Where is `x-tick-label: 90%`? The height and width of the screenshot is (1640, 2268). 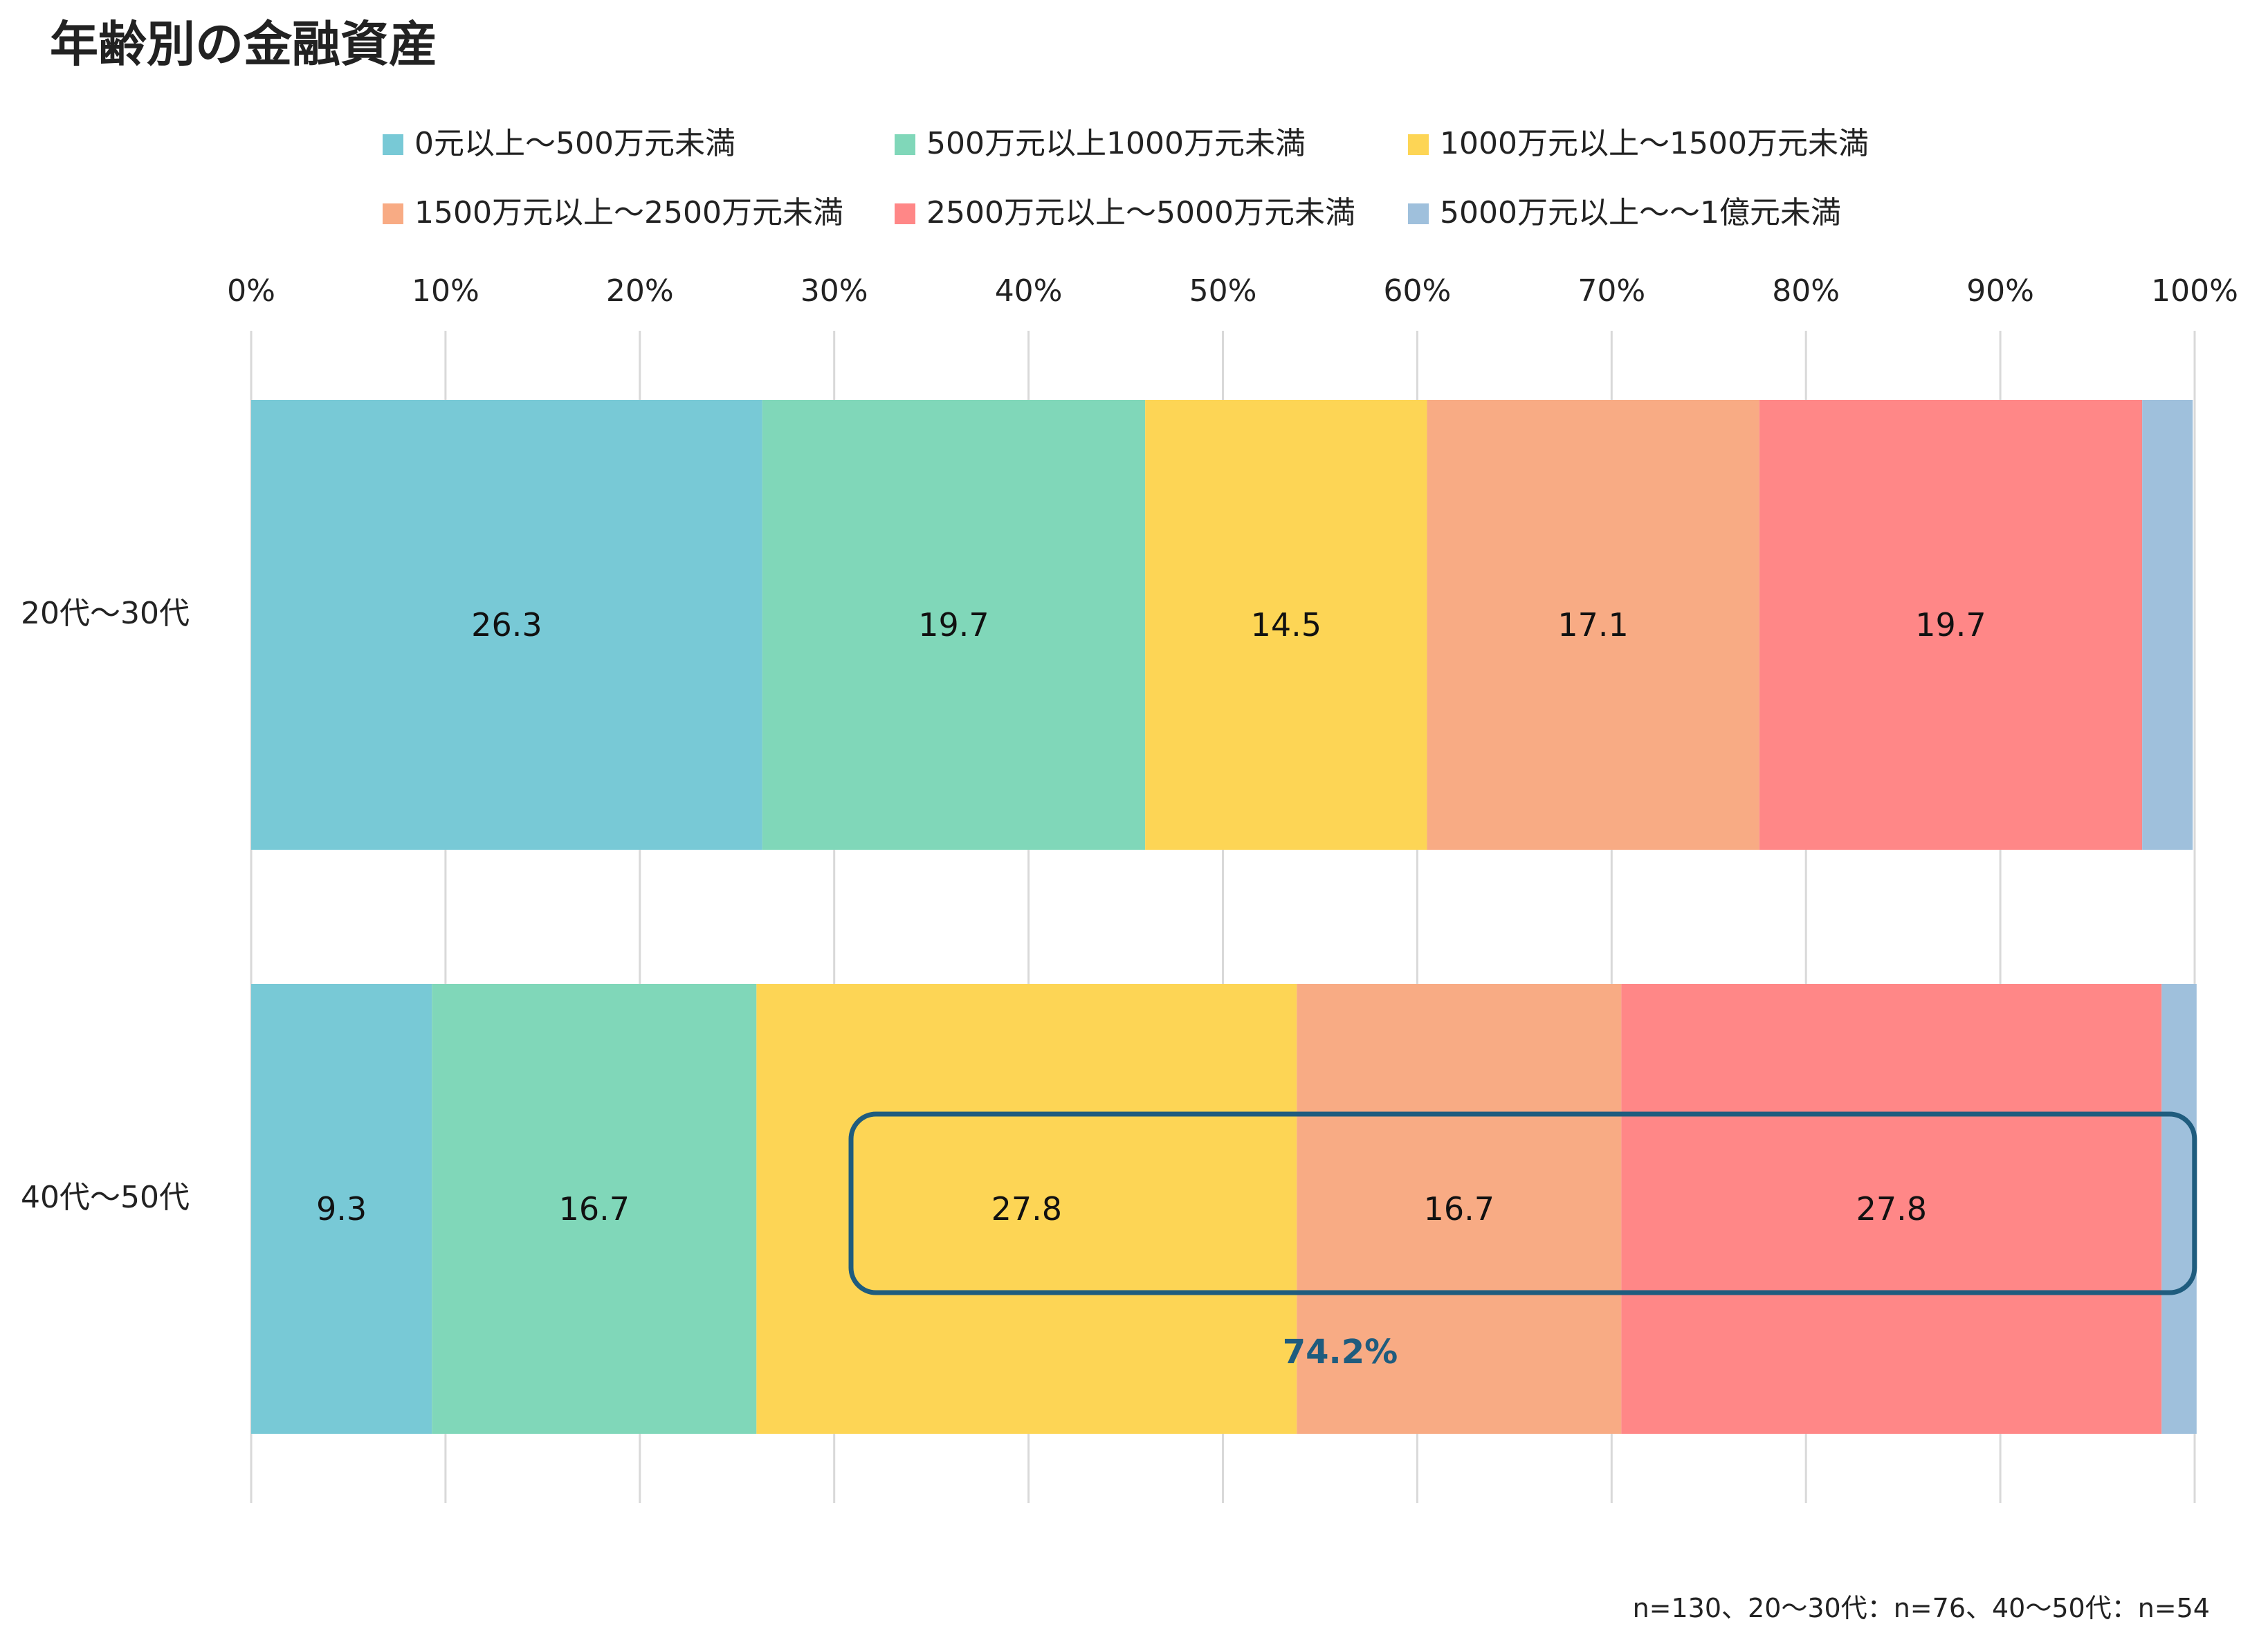
x-tick-label: 90% is located at coordinates (2000, 291).